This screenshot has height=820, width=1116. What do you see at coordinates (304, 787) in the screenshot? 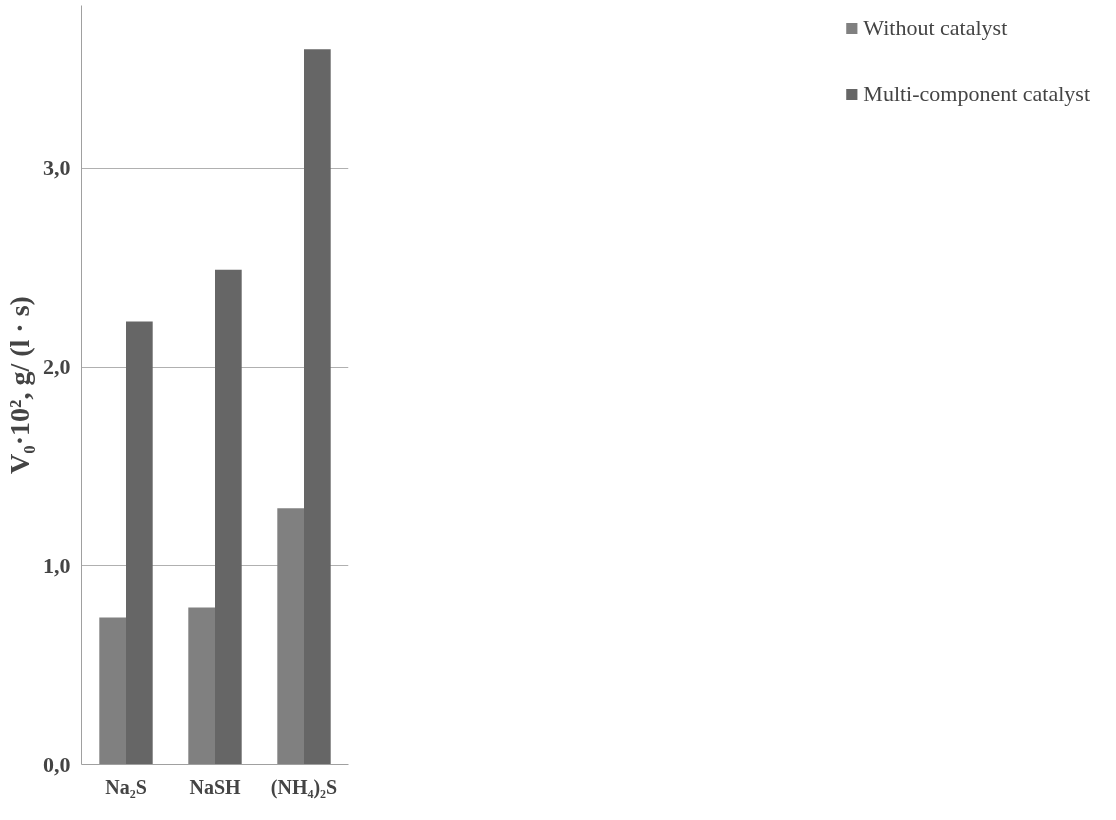
I see `x-tick-label: (NH₄)₂S` at bounding box center [304, 787].